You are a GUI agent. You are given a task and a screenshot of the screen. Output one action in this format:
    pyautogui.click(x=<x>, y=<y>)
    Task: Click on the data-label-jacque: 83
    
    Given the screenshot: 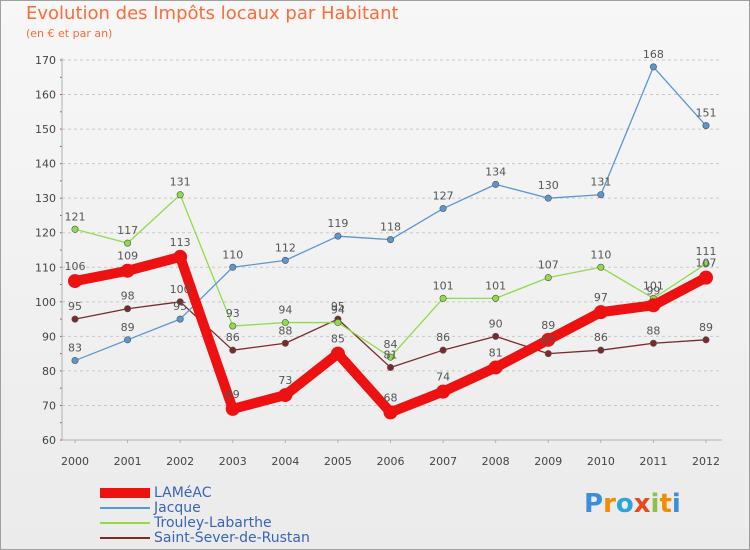 What is the action you would take?
    pyautogui.click(x=75, y=348)
    